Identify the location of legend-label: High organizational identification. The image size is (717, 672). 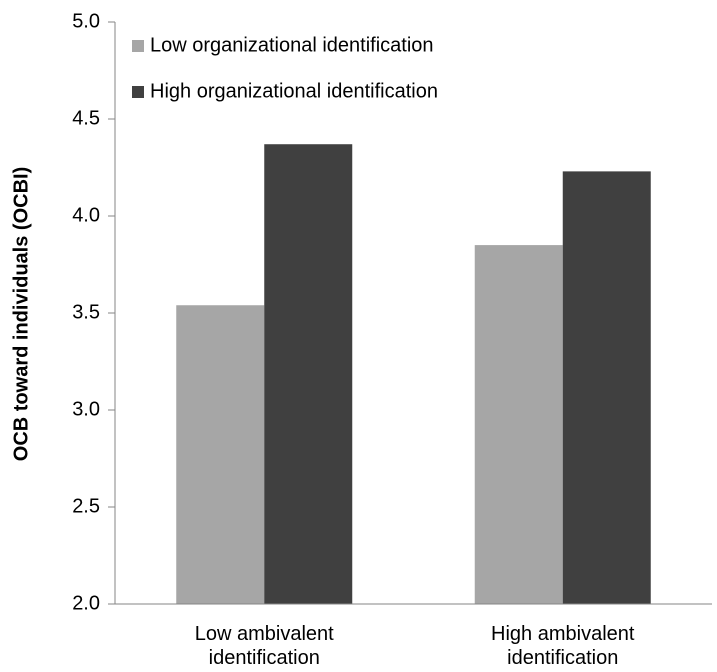
(294, 91).